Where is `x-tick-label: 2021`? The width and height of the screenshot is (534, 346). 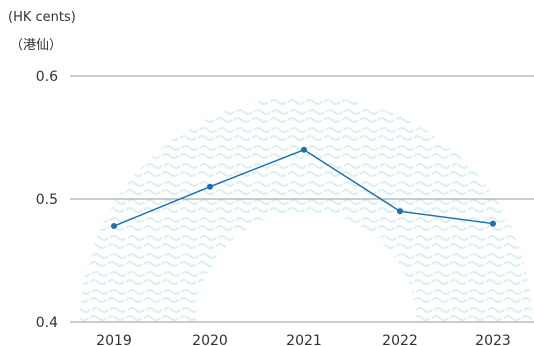 x-tick-label: 2021 is located at coordinates (304, 339).